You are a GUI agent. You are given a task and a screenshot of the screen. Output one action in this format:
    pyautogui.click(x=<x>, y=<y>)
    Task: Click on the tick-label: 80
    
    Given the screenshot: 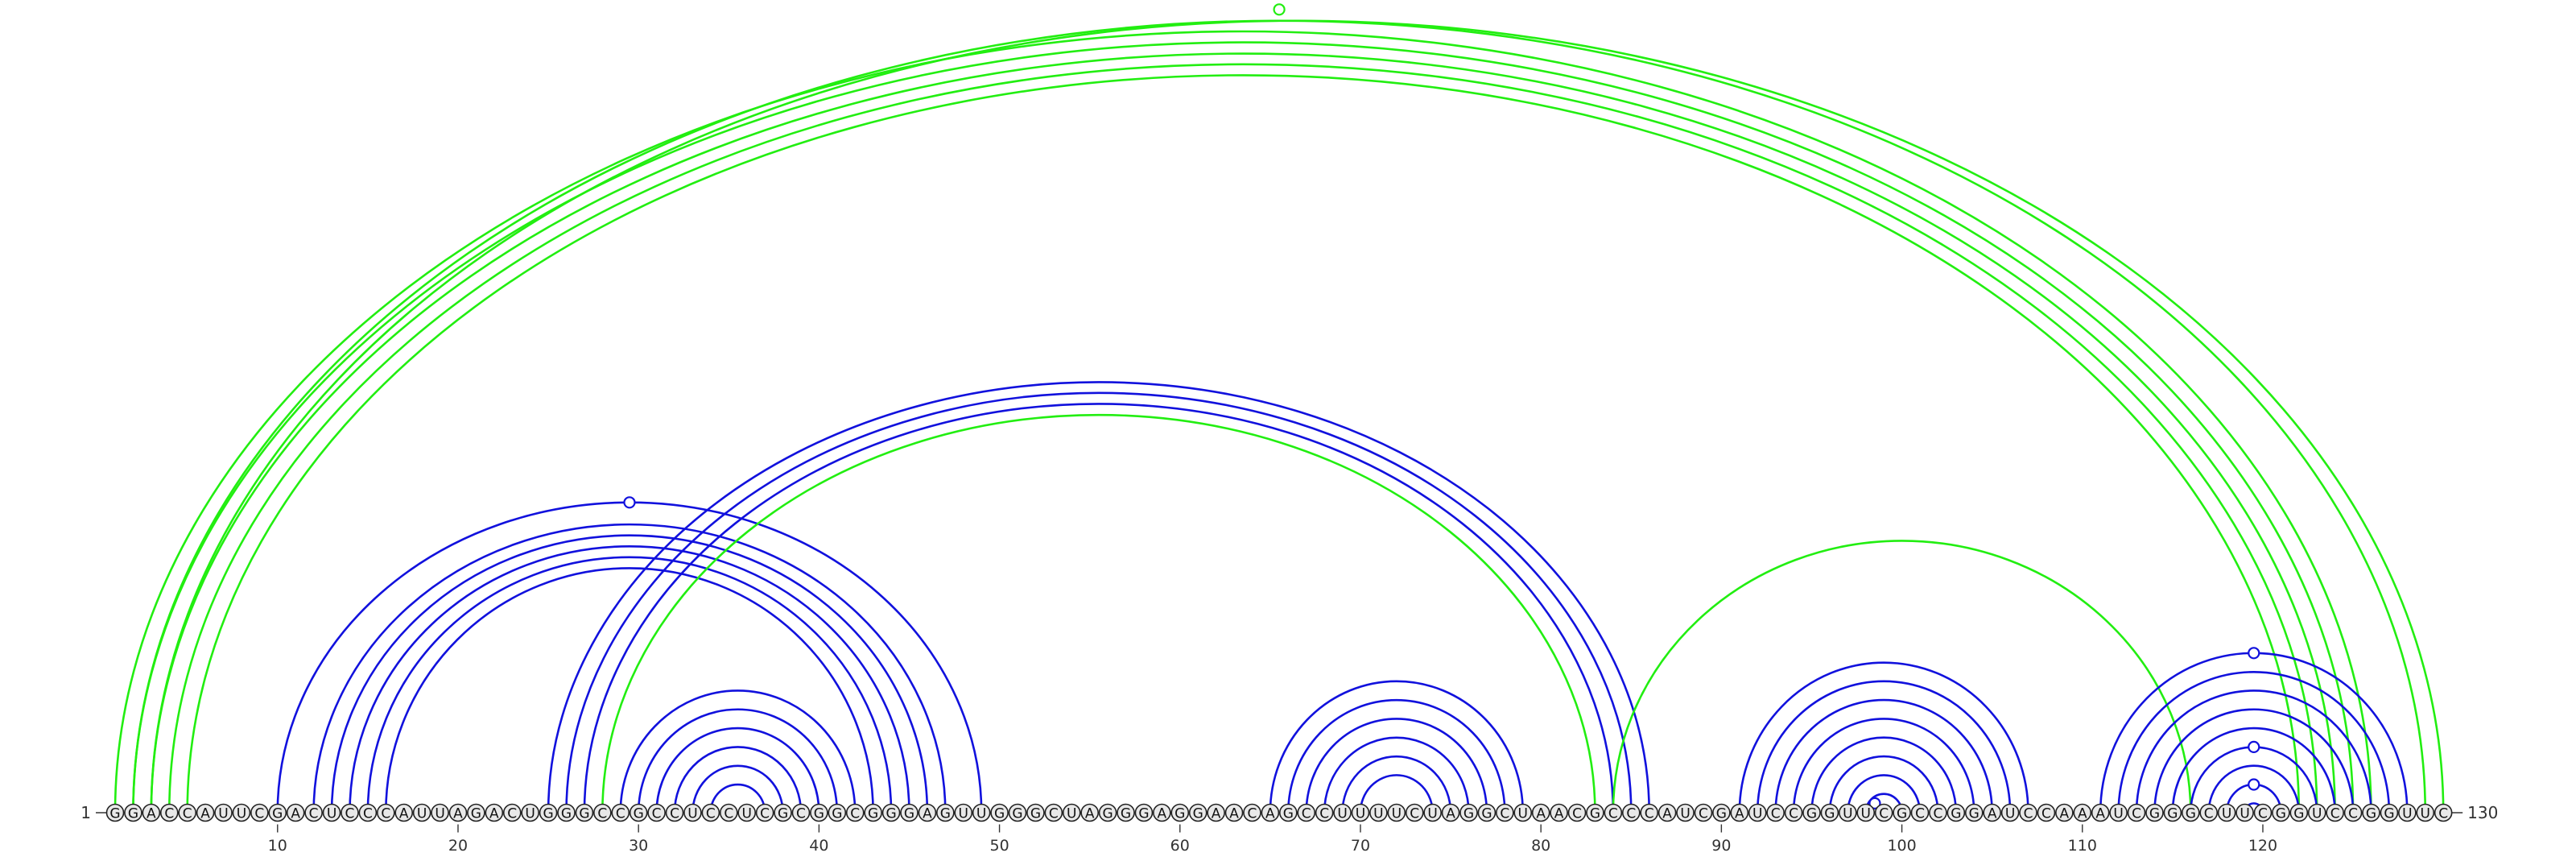 What is the action you would take?
    pyautogui.click(x=1540, y=846)
    